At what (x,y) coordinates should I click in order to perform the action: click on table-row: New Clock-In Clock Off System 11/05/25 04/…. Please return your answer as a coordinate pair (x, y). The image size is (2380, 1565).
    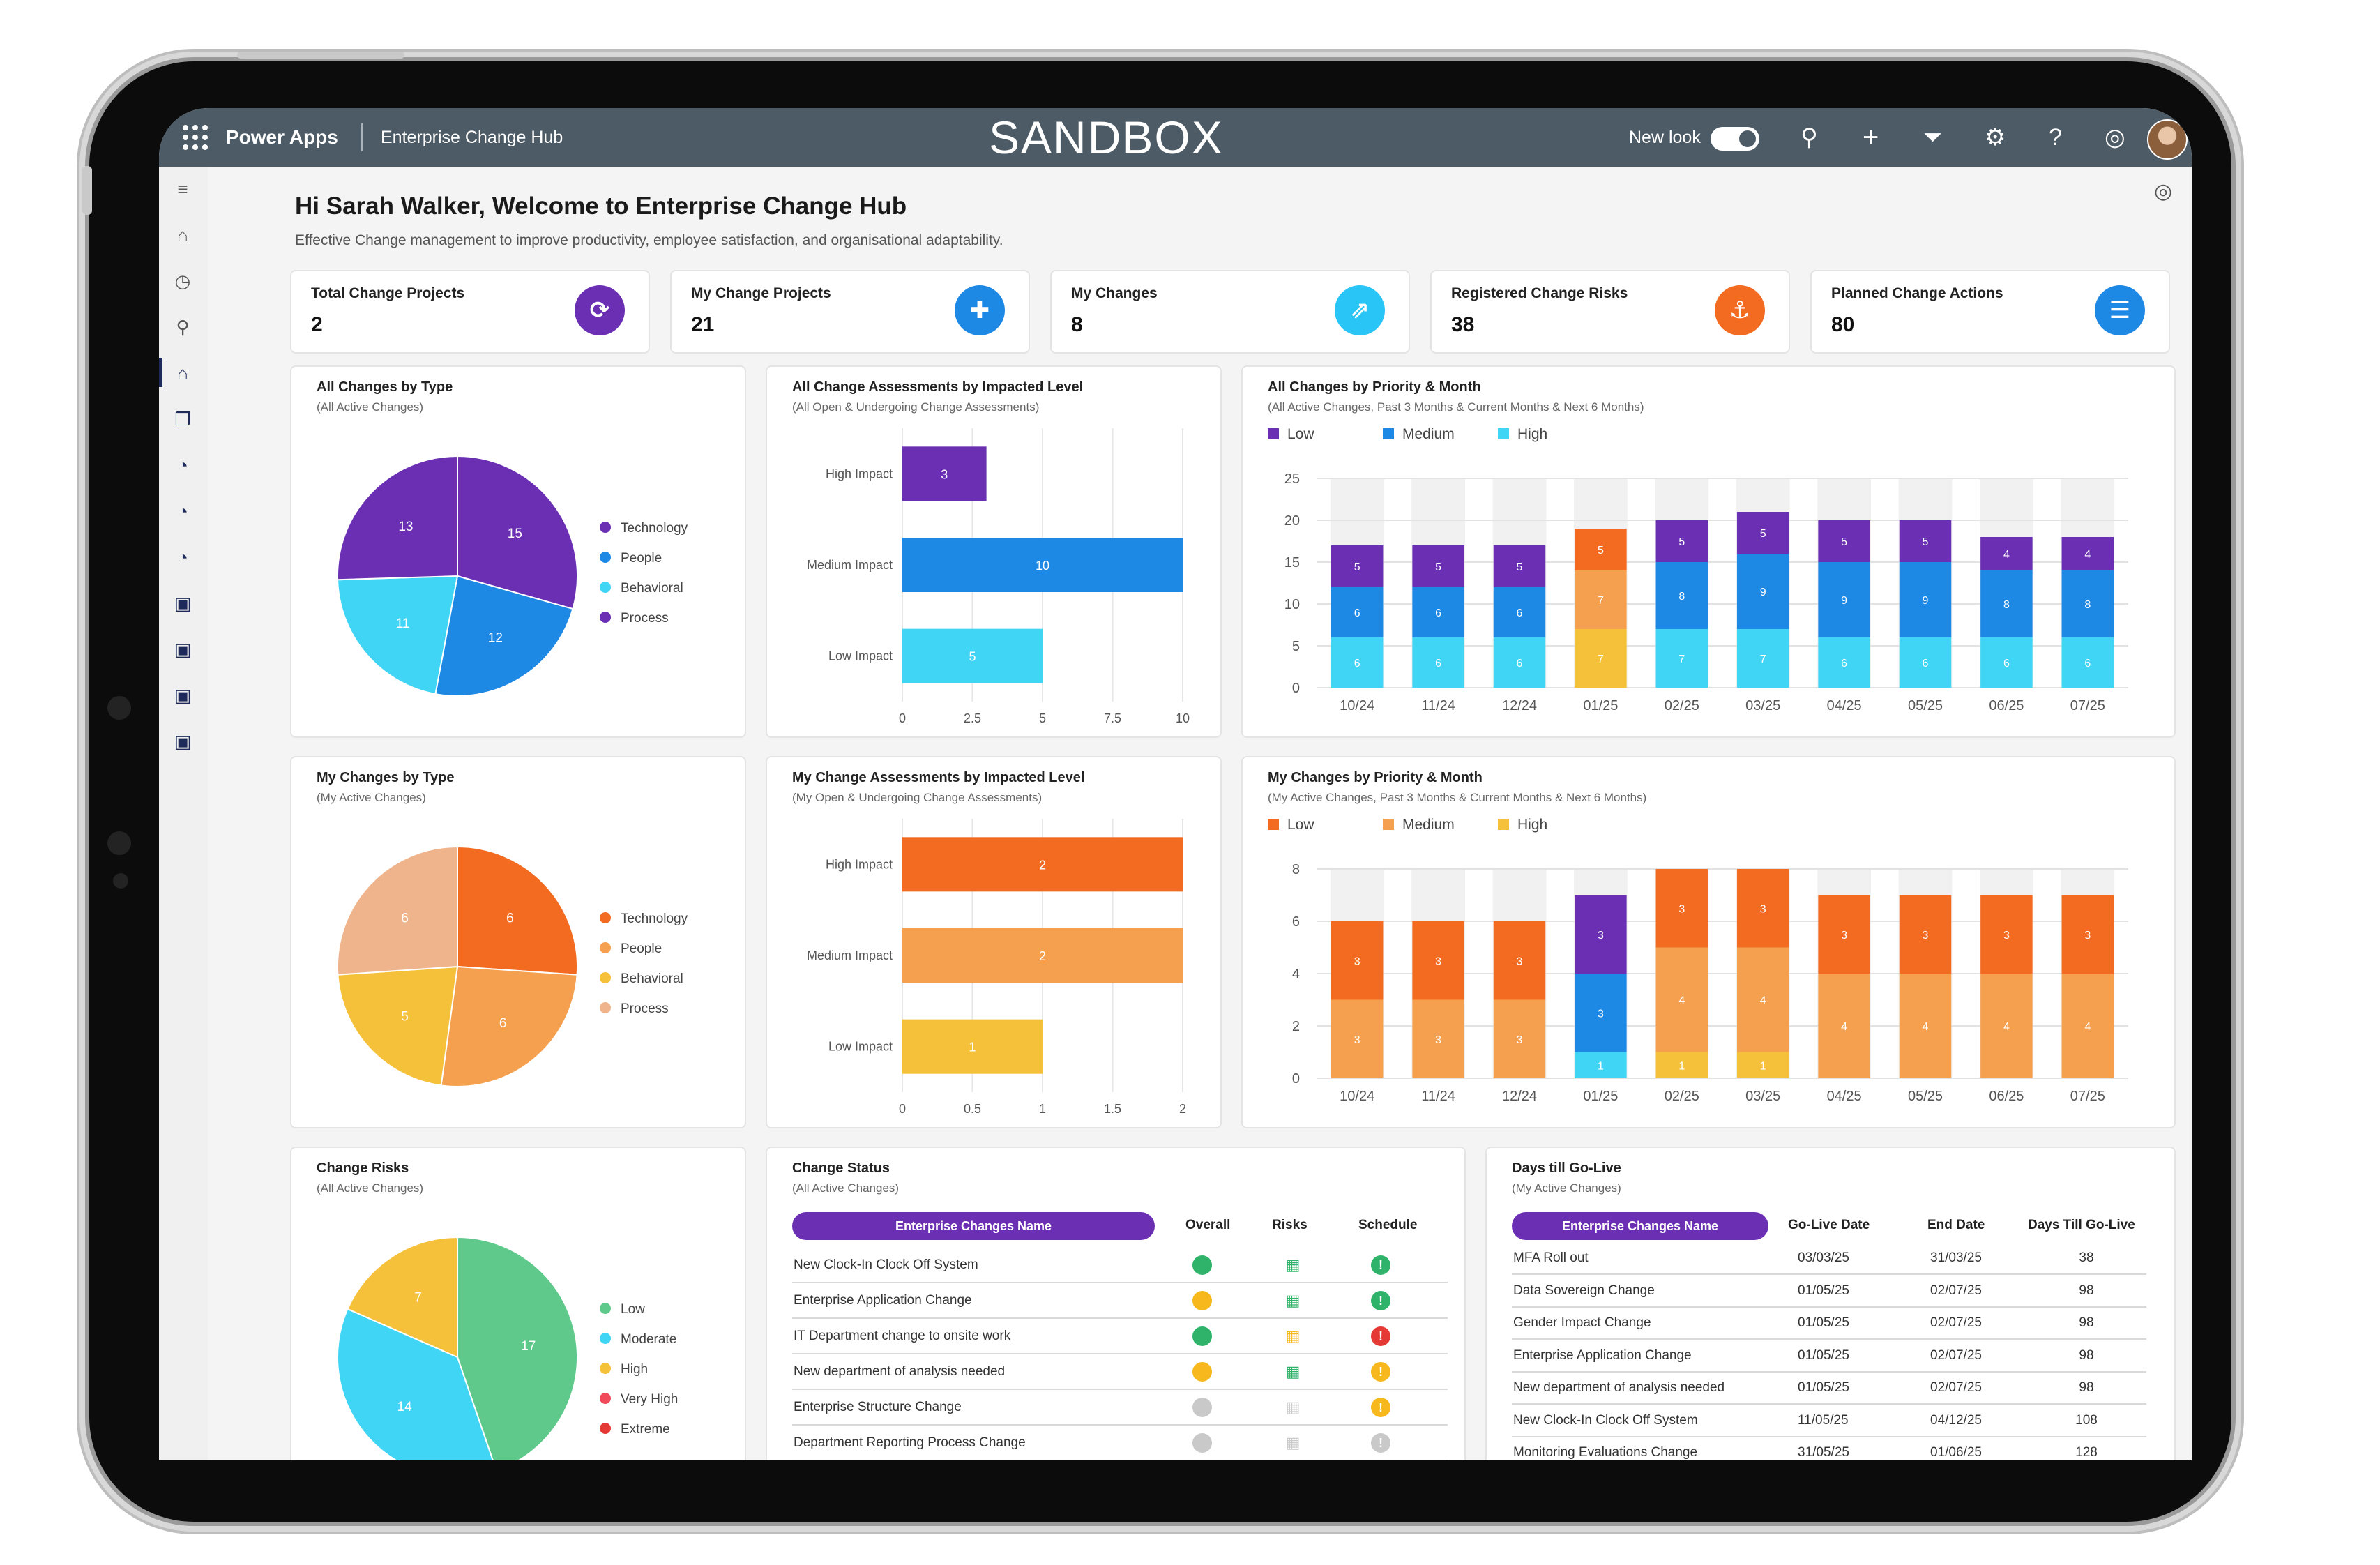
    Looking at the image, I should click on (1829, 1421).